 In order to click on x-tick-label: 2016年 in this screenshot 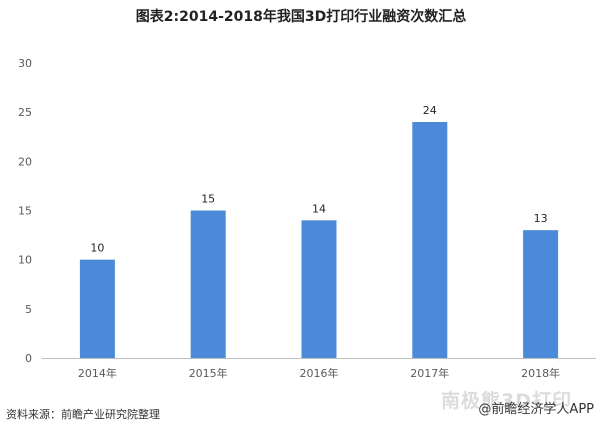, I will do `click(319, 373)`.